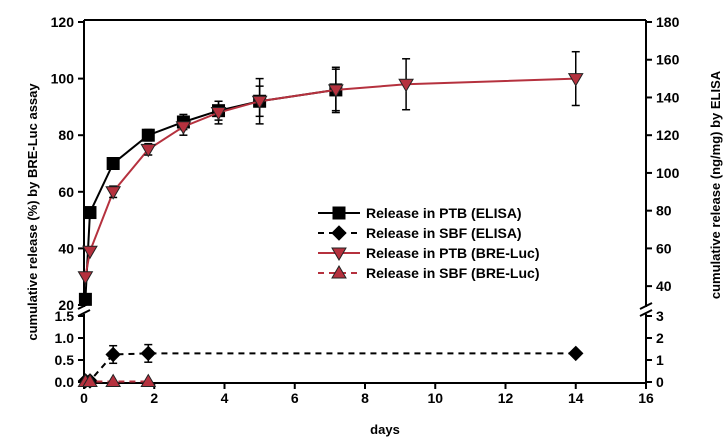 The height and width of the screenshot is (439, 728). I want to click on left-y-tick-label: 0.5, so click(65, 360).